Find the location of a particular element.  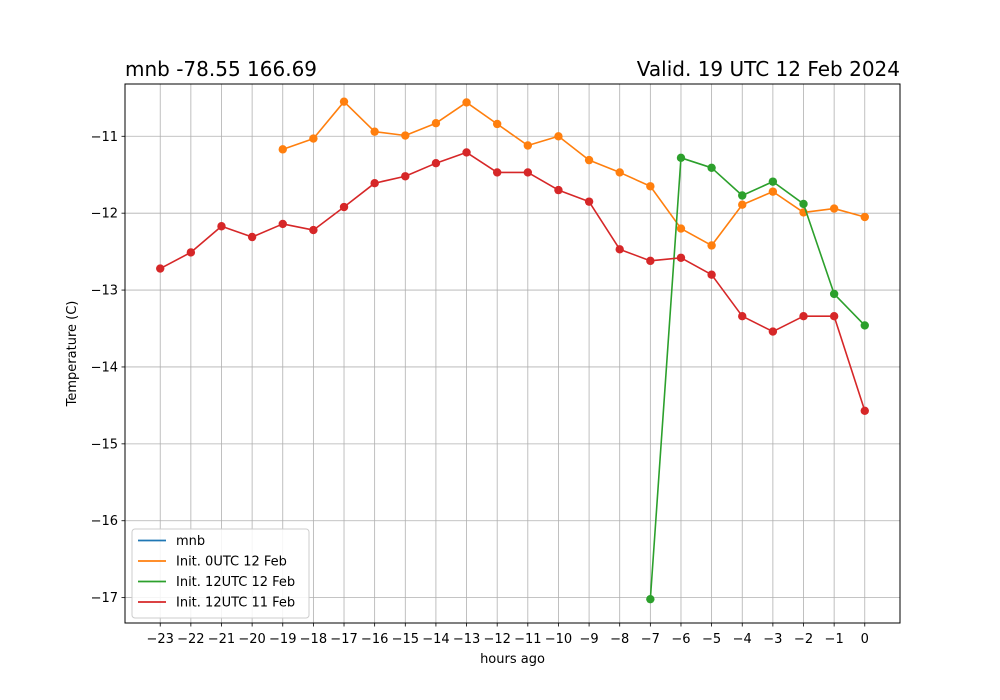

x-tick-label: 0 is located at coordinates (865, 639).